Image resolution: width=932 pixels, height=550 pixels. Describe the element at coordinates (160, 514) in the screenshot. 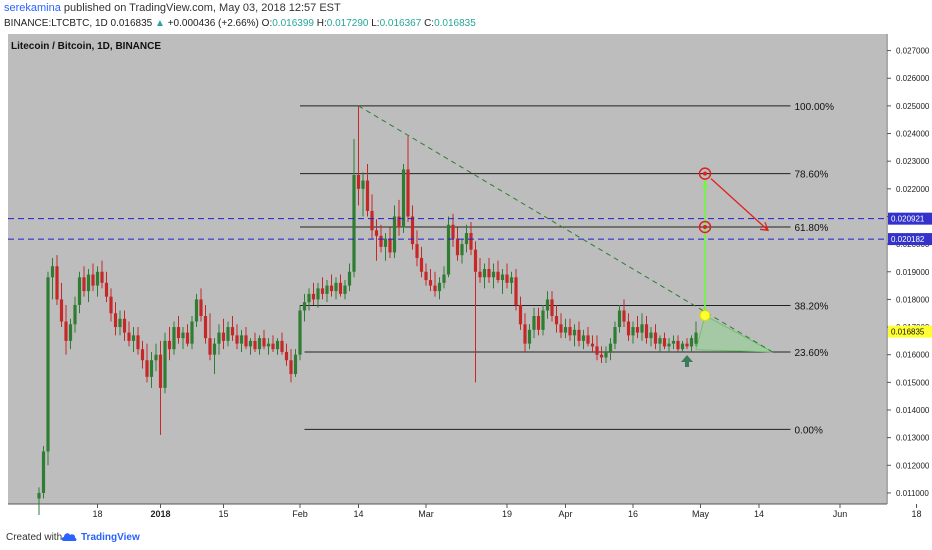

I see `x-tick-label: 2018` at that location.